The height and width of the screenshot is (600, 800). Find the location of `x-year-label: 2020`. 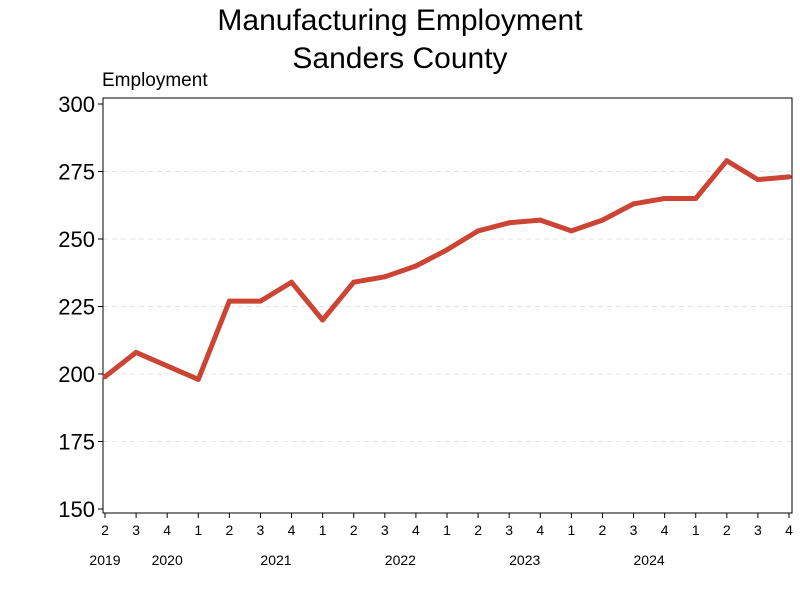

x-year-label: 2020 is located at coordinates (167, 560).